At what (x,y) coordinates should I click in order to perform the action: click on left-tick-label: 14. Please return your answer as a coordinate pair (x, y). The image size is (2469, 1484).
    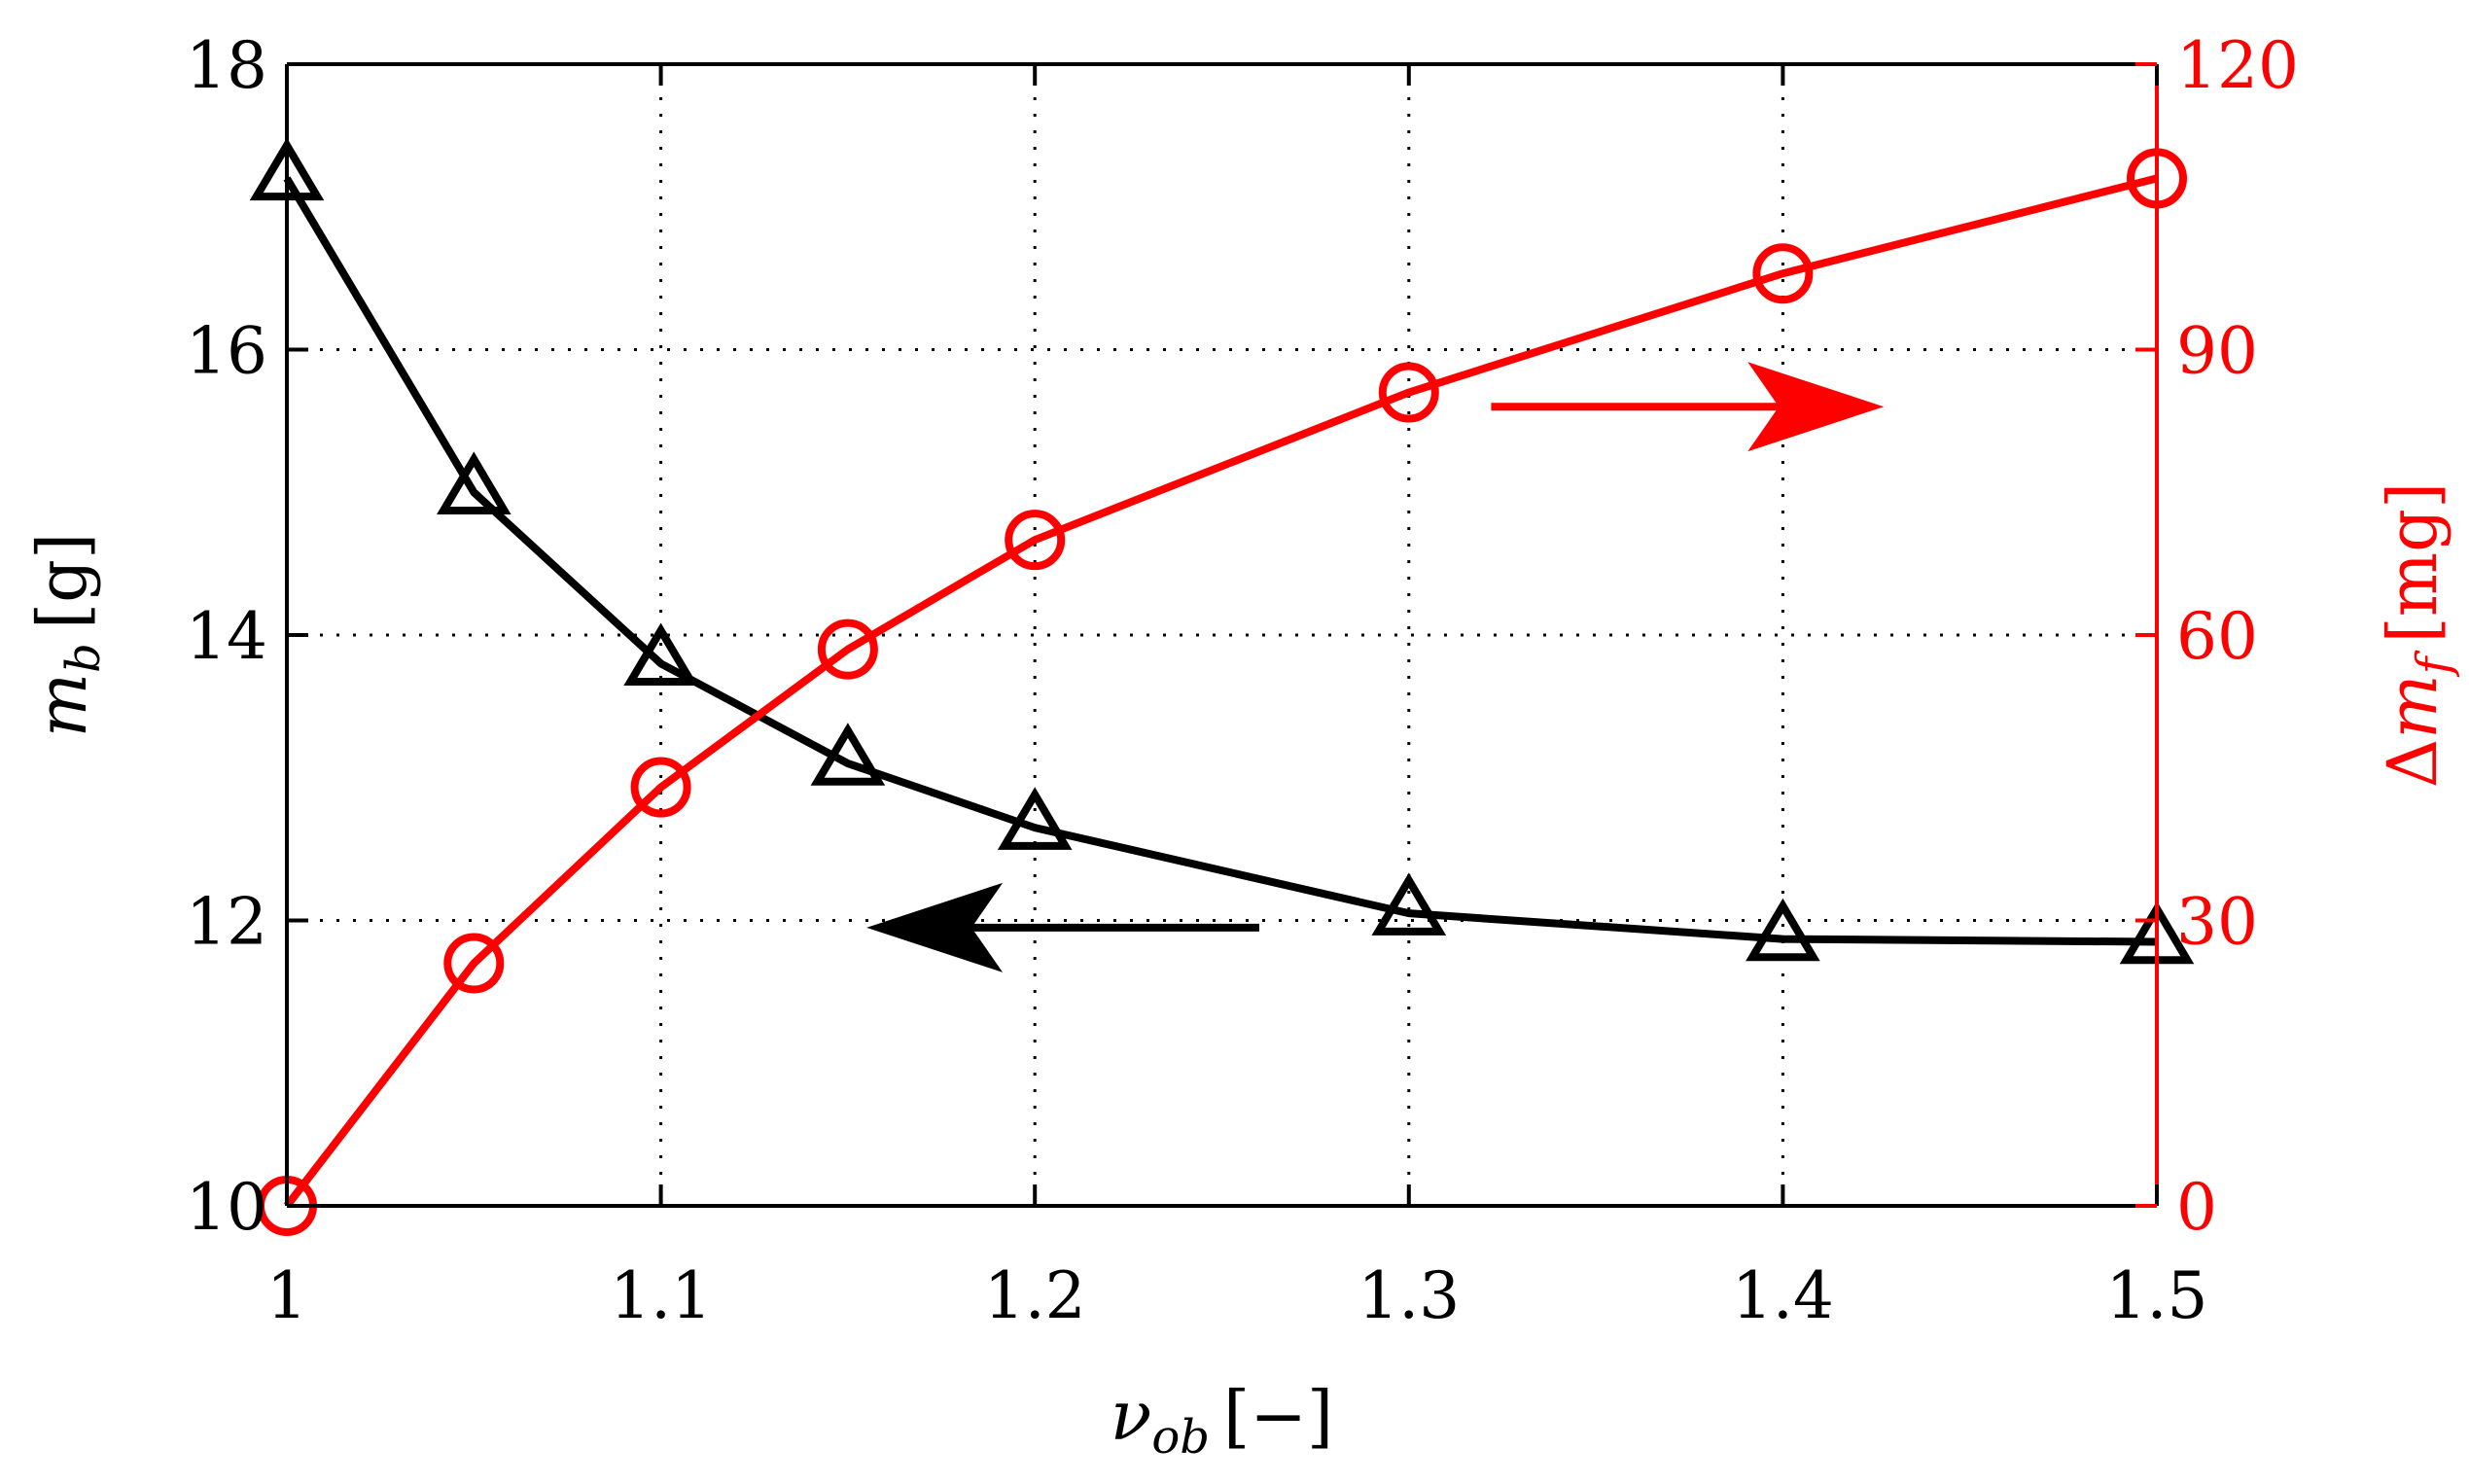
    Looking at the image, I should click on (227, 637).